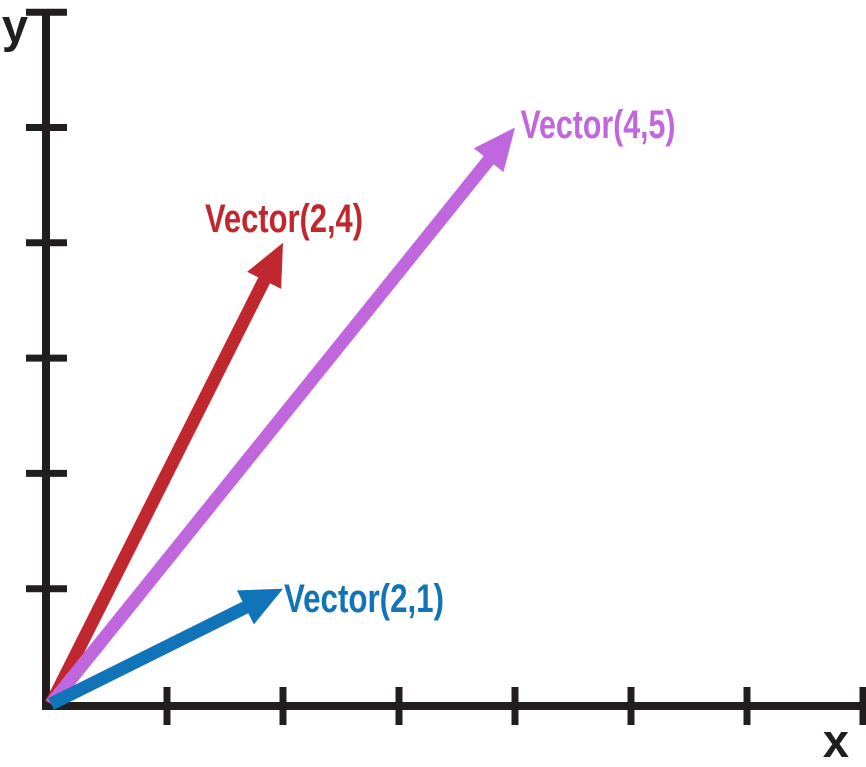 The image size is (866, 767). What do you see at coordinates (152, 654) in the screenshot?
I see `vector-2-1-shaft` at bounding box center [152, 654].